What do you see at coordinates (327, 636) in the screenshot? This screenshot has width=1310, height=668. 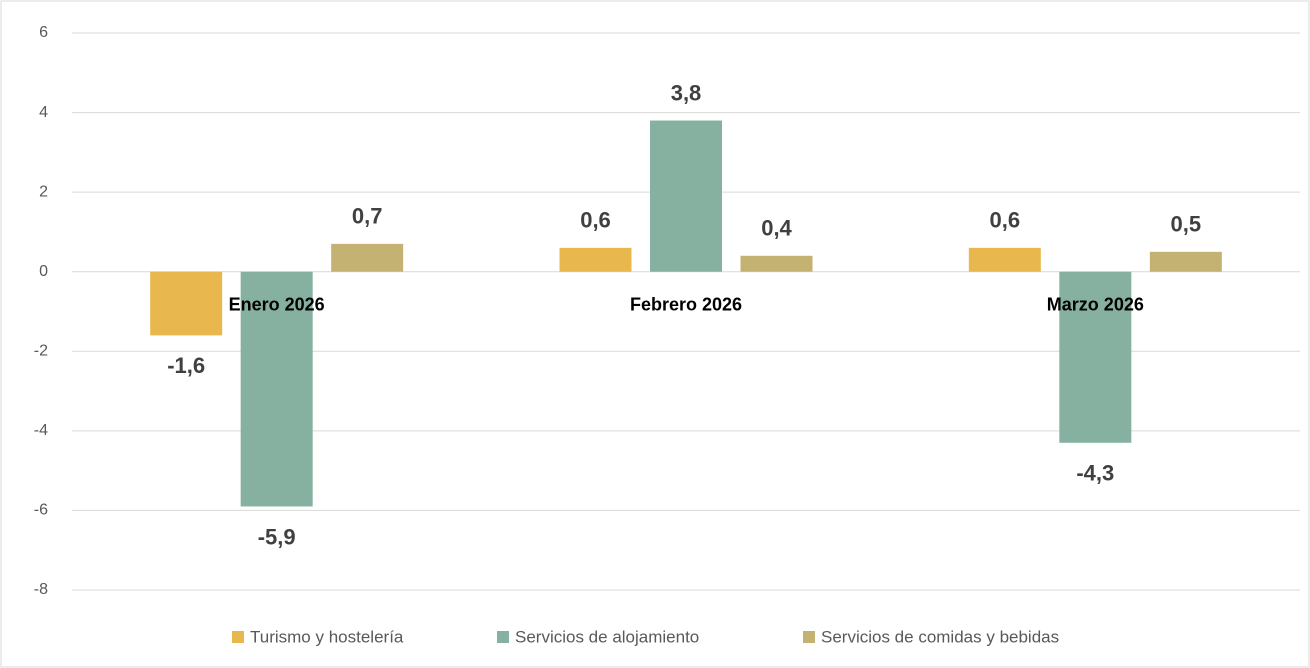 I see `legend-label: Turismo y hostelería` at bounding box center [327, 636].